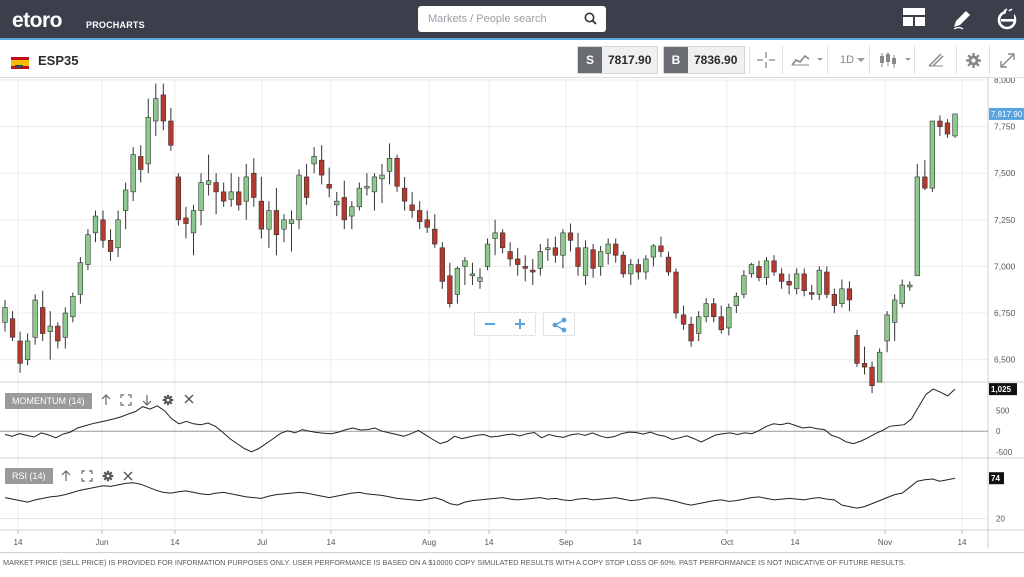 Image resolution: width=1024 pixels, height=577 pixels. Describe the element at coordinates (891, 60) in the screenshot. I see `chart-type-dropdown` at that location.